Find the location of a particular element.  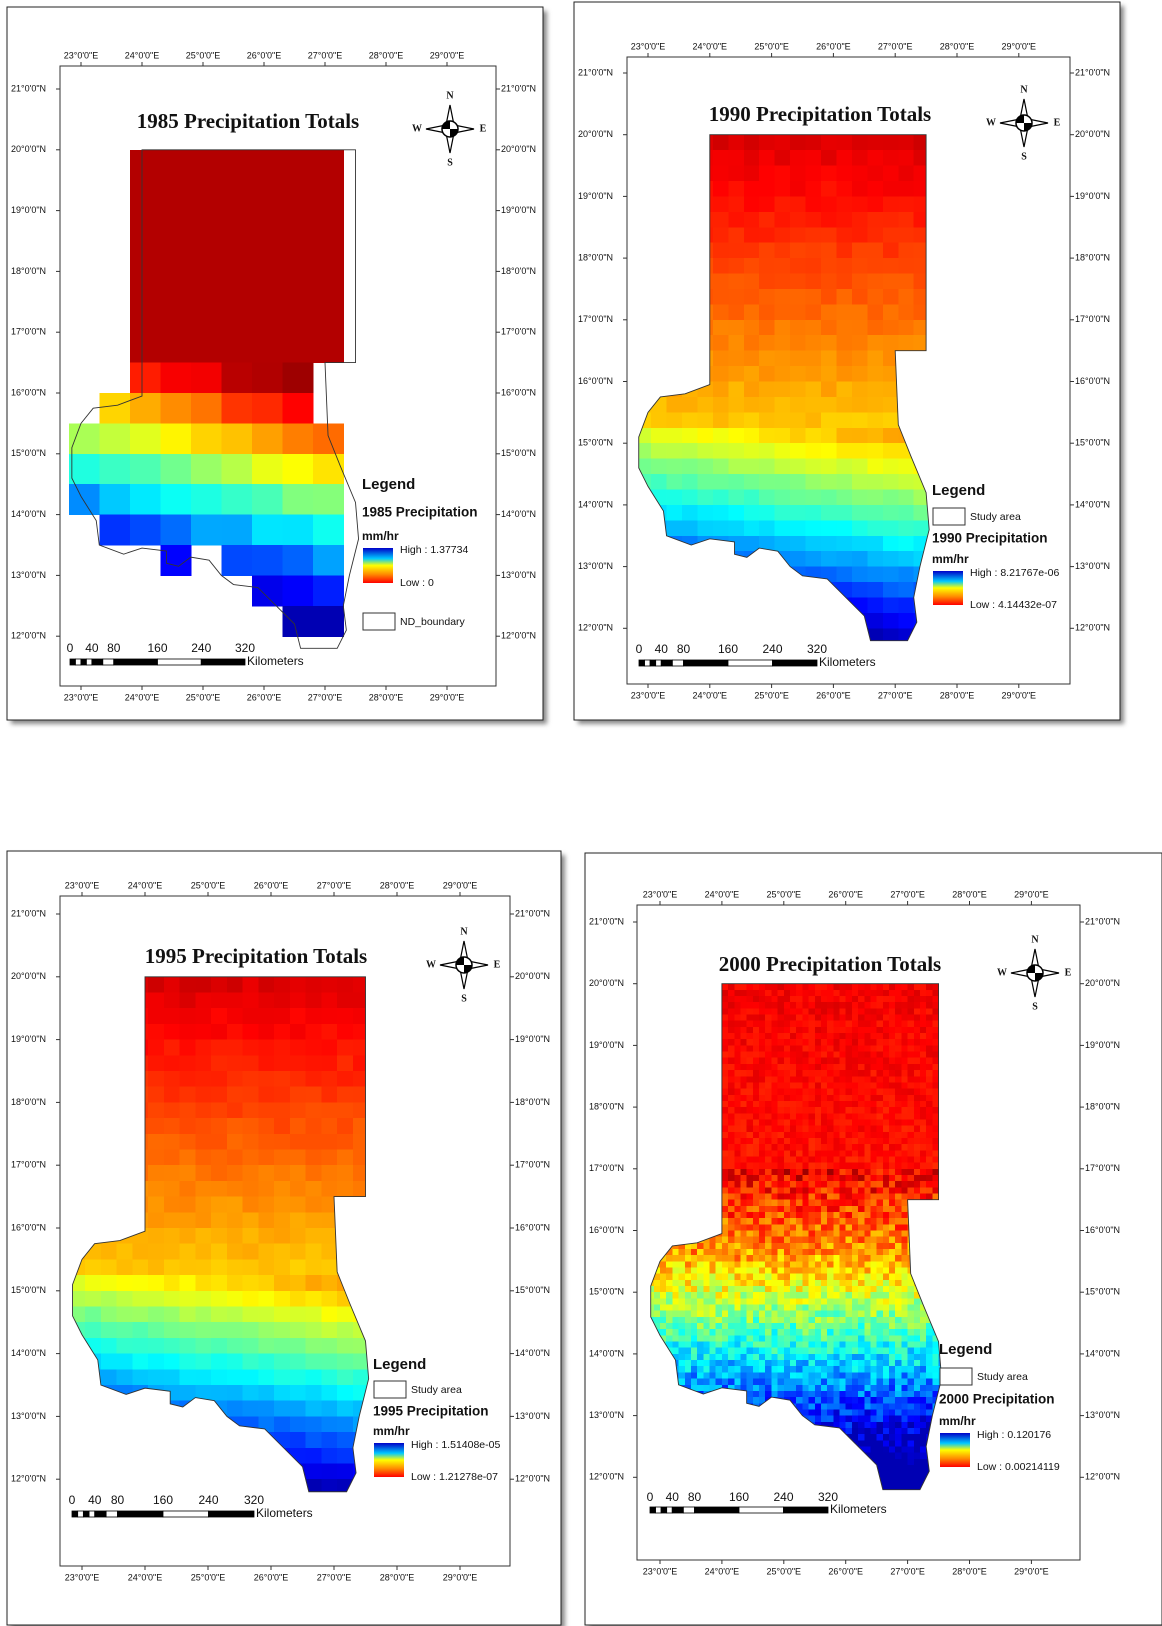

legend-high: High : 1.51408e-05 is located at coordinates (455, 1445).